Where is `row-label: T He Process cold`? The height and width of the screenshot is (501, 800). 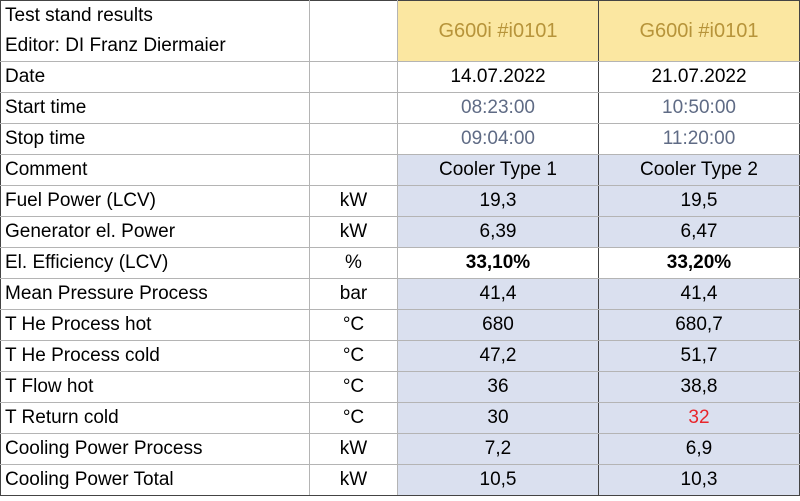
row-label: T He Process cold is located at coordinates (155, 356).